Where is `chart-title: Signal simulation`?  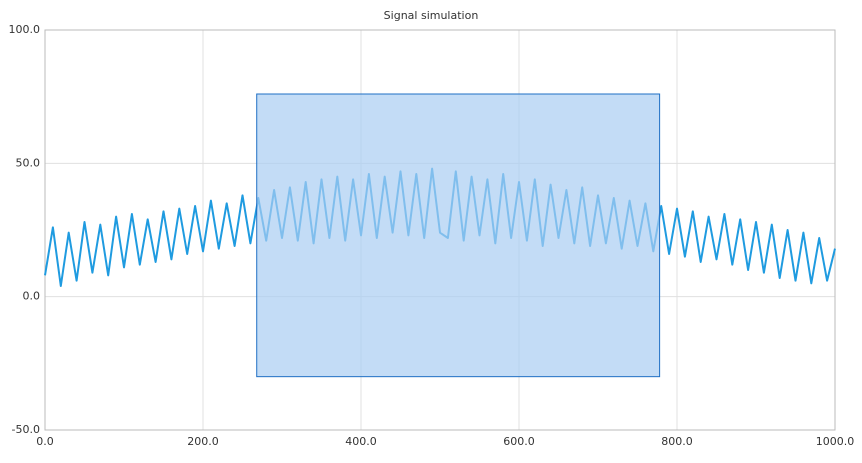 chart-title: Signal simulation is located at coordinates (431, 15).